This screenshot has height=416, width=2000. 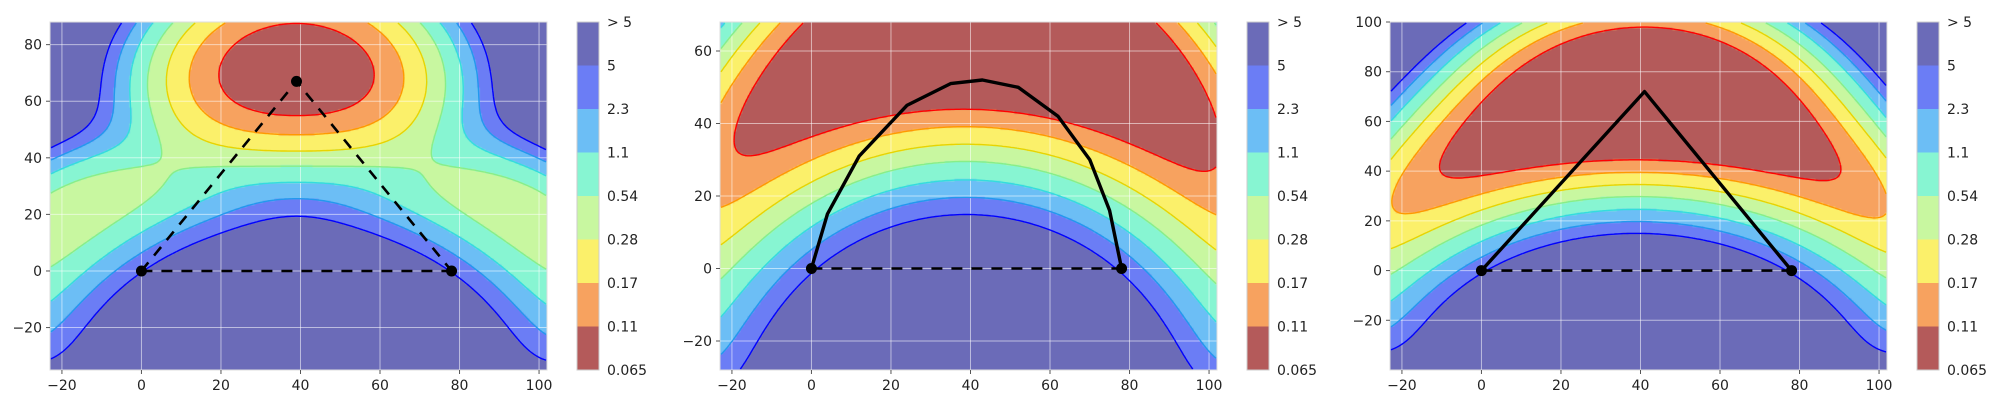 I want to click on y-axis: −20 0 20 40 60 80, so click(x=31, y=187).